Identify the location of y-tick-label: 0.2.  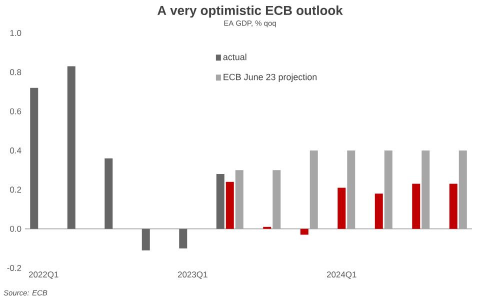
(16, 189).